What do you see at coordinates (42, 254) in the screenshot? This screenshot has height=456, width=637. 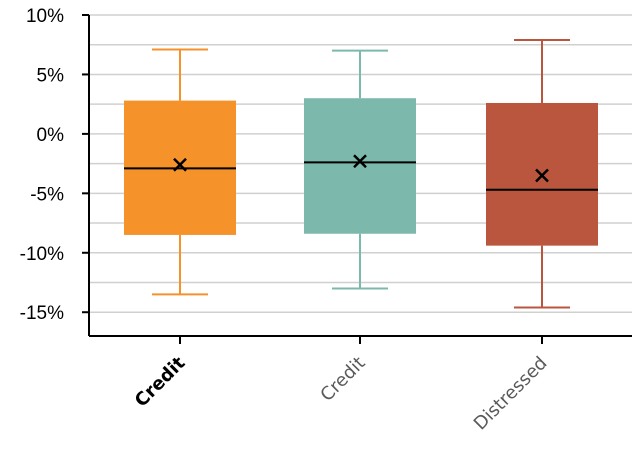 I see `y-tick-label: -10%` at bounding box center [42, 254].